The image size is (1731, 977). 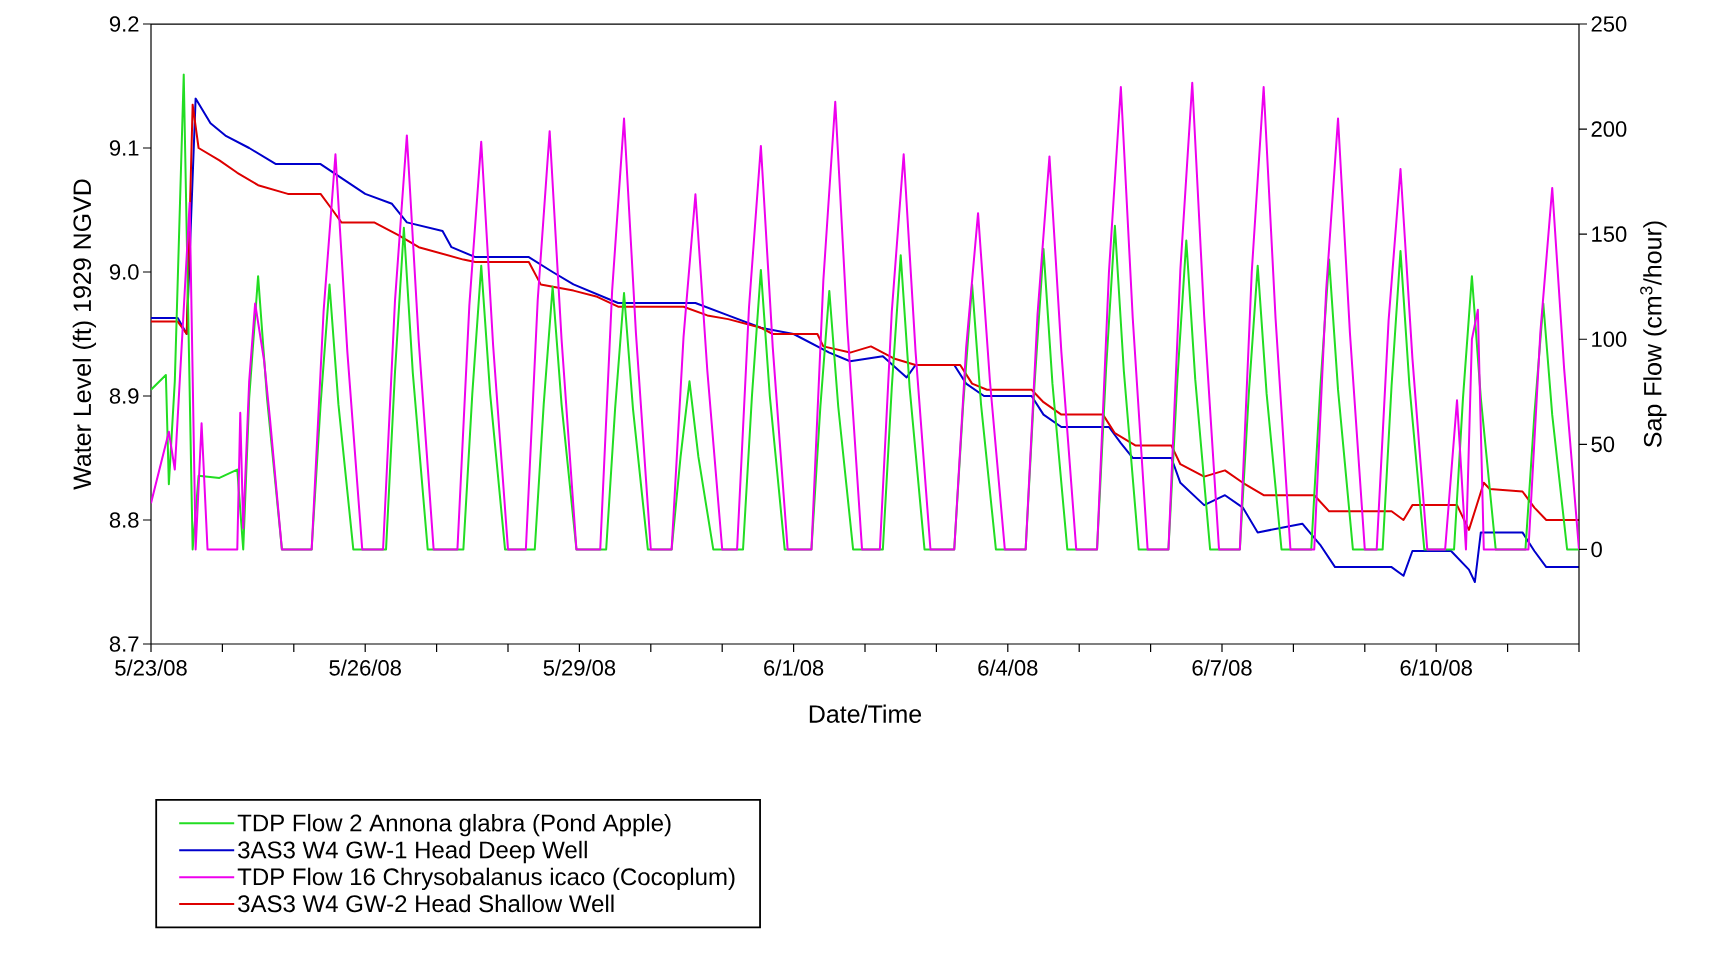 What do you see at coordinates (124, 148) in the screenshot?
I see `y-tick-label: 9.1` at bounding box center [124, 148].